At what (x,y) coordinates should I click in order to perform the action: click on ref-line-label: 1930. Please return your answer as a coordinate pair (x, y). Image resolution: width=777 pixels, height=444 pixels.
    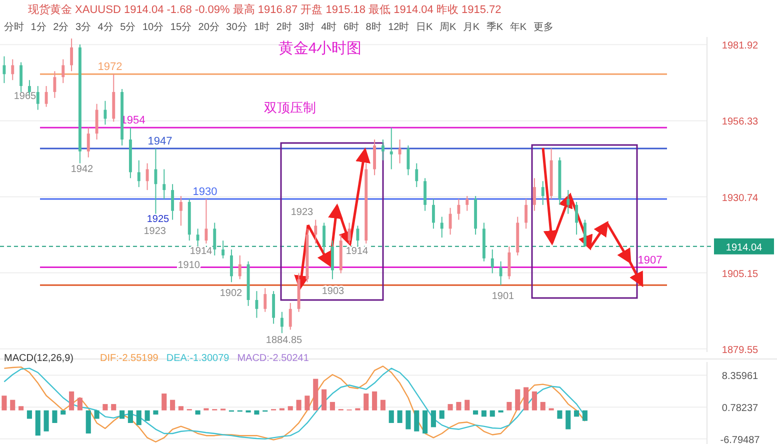
    Looking at the image, I should click on (205, 192).